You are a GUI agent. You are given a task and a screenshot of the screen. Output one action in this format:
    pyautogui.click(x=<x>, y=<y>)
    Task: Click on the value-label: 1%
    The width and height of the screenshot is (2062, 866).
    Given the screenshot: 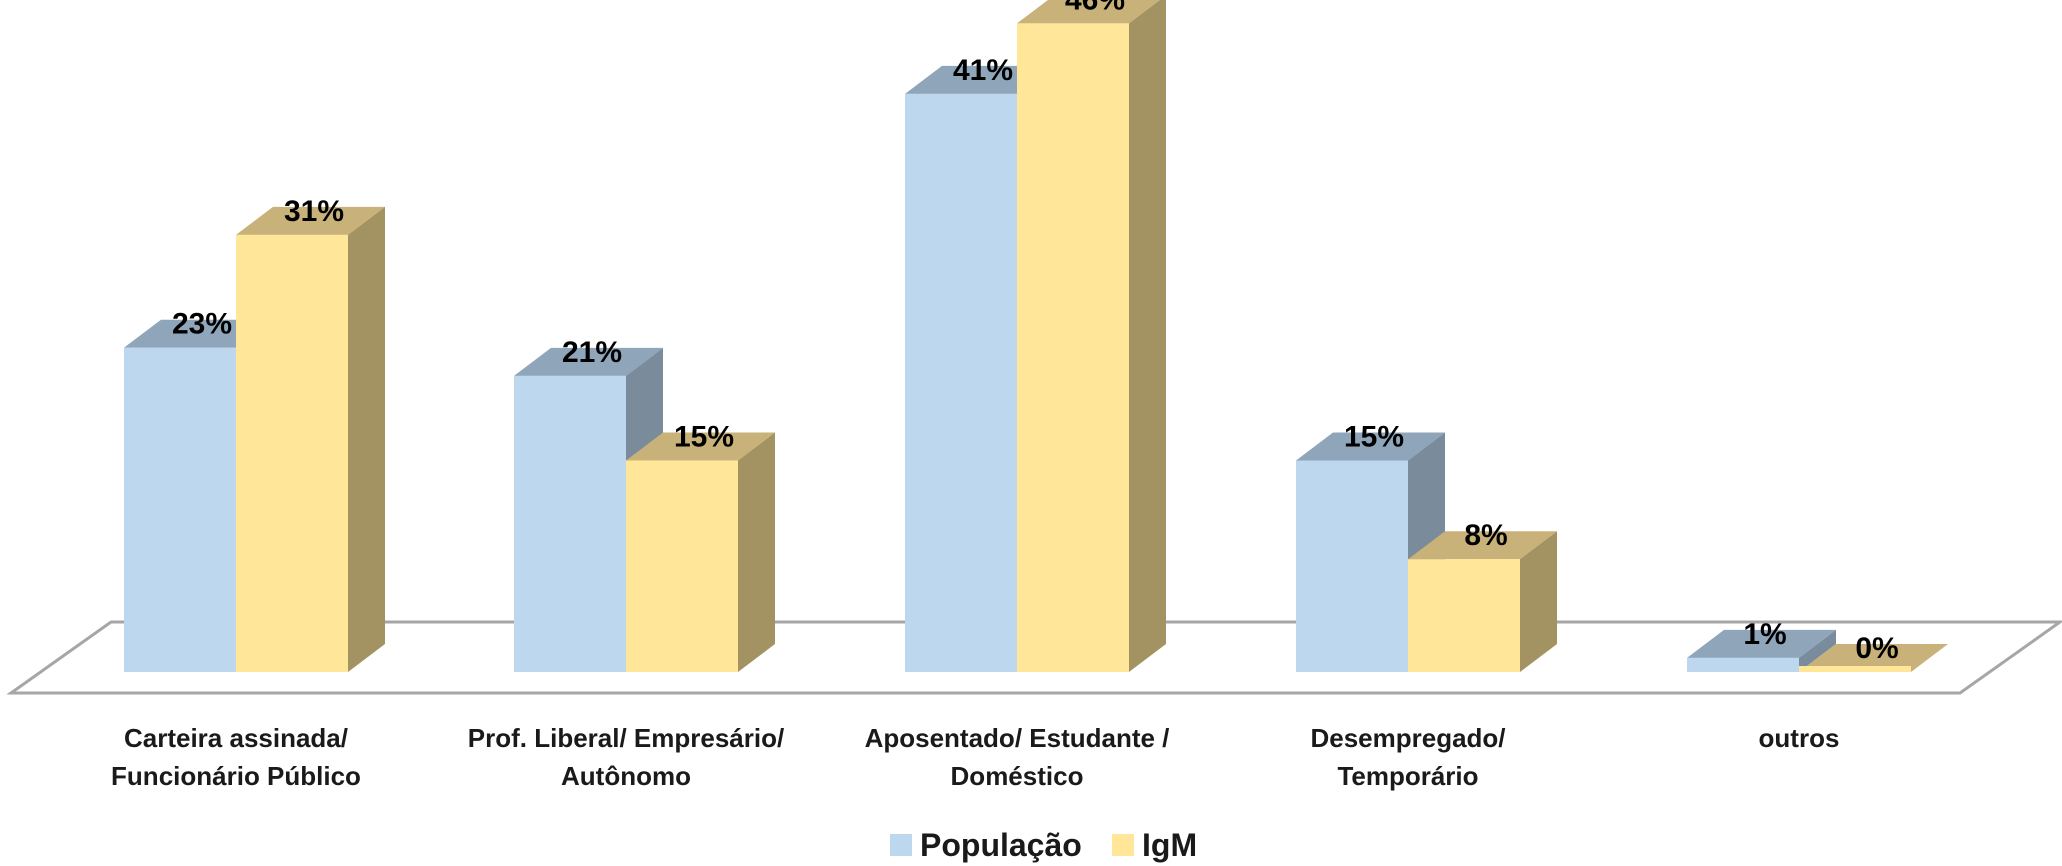 What is the action you would take?
    pyautogui.click(x=1764, y=634)
    